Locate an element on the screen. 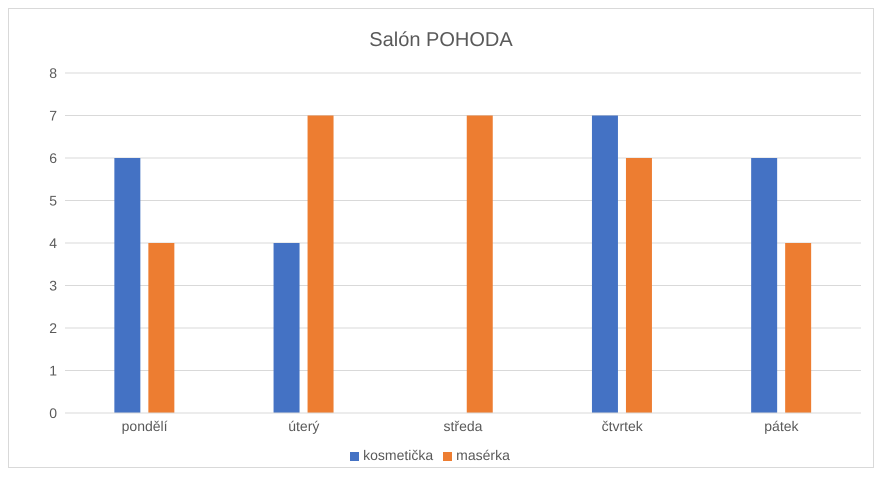  y-tick-label: 5 is located at coordinates (53, 200).